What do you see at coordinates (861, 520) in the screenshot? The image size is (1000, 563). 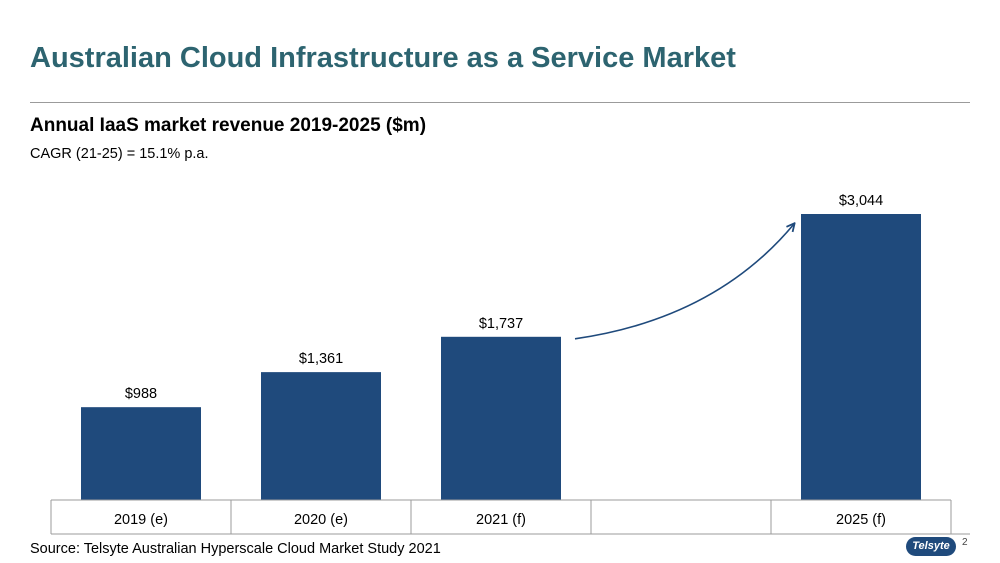 I see `x-tick-label: 2025 (f)` at bounding box center [861, 520].